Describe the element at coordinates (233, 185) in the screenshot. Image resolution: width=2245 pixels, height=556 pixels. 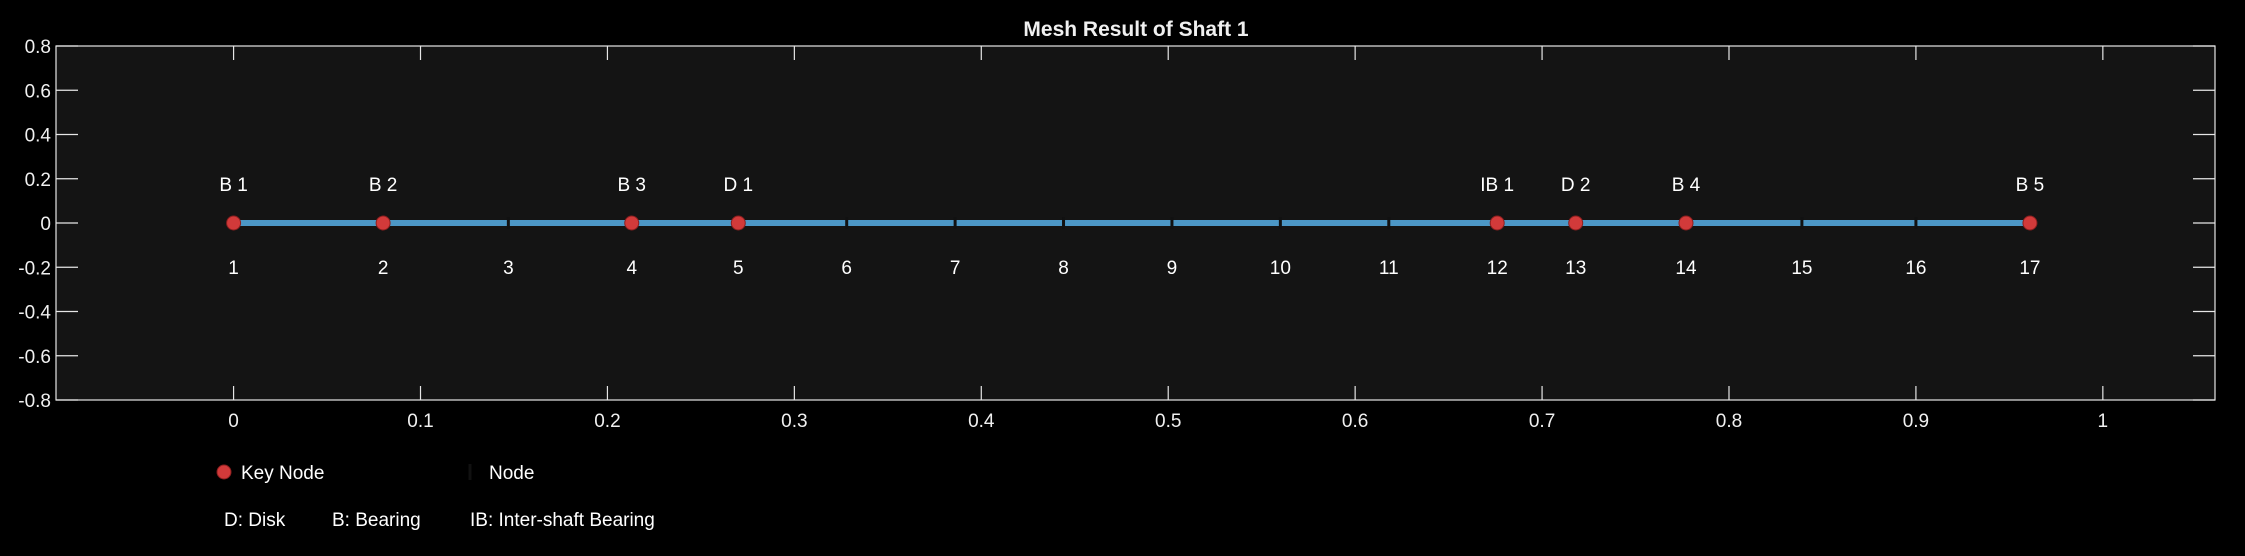
I see `key-node-label: B 1` at that location.